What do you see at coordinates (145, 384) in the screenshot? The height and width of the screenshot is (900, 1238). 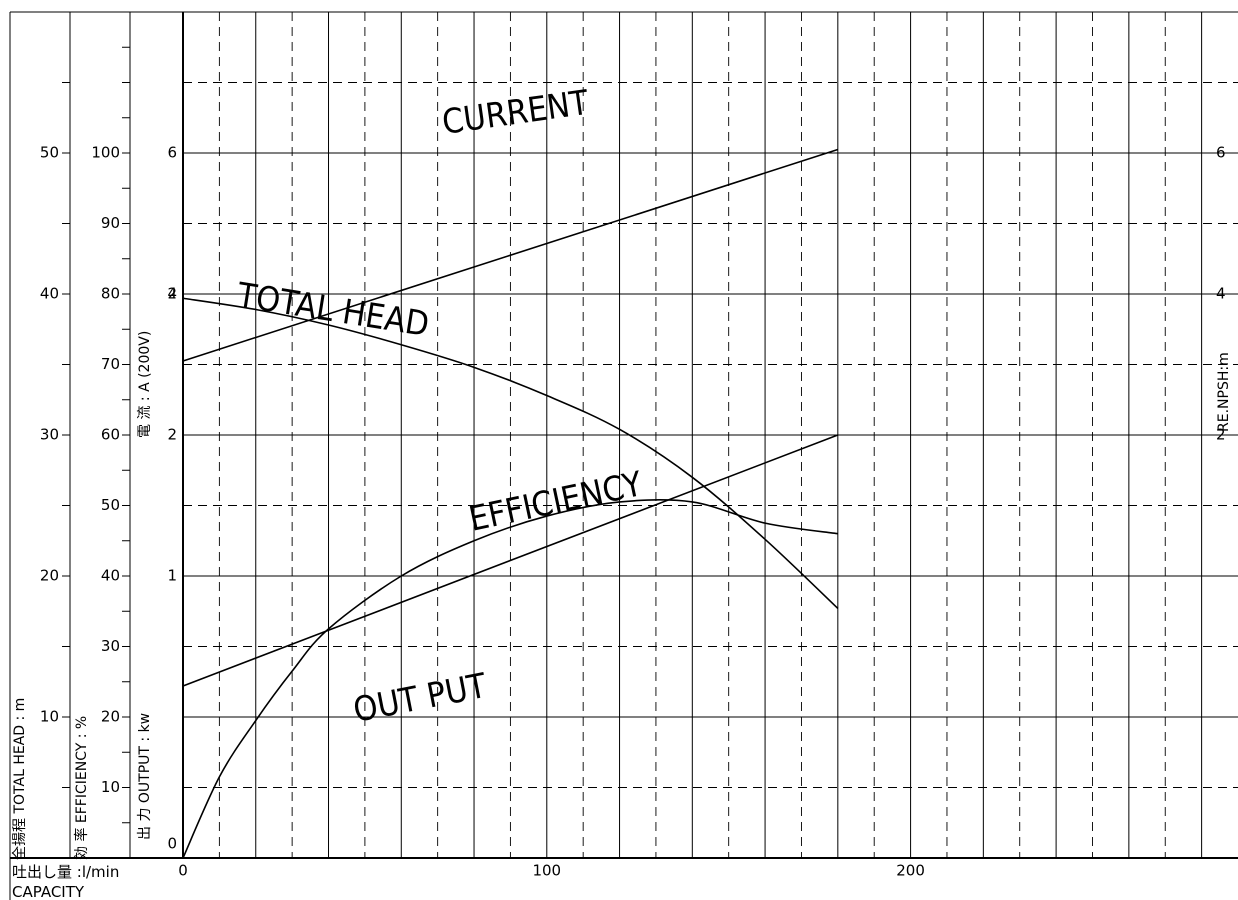 I see `current-axis-label: 電 流 : A (200V)` at bounding box center [145, 384].